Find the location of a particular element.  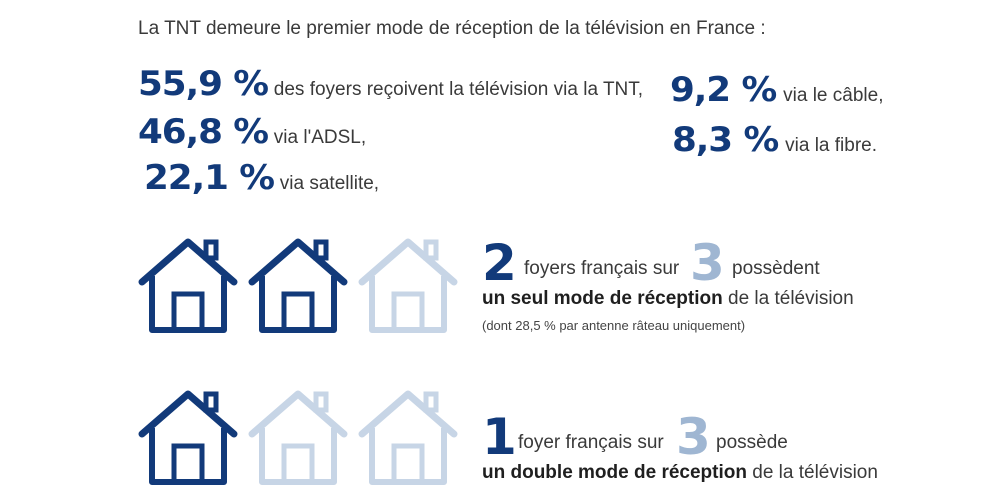

stat-text: via satellite, is located at coordinates (329, 183).